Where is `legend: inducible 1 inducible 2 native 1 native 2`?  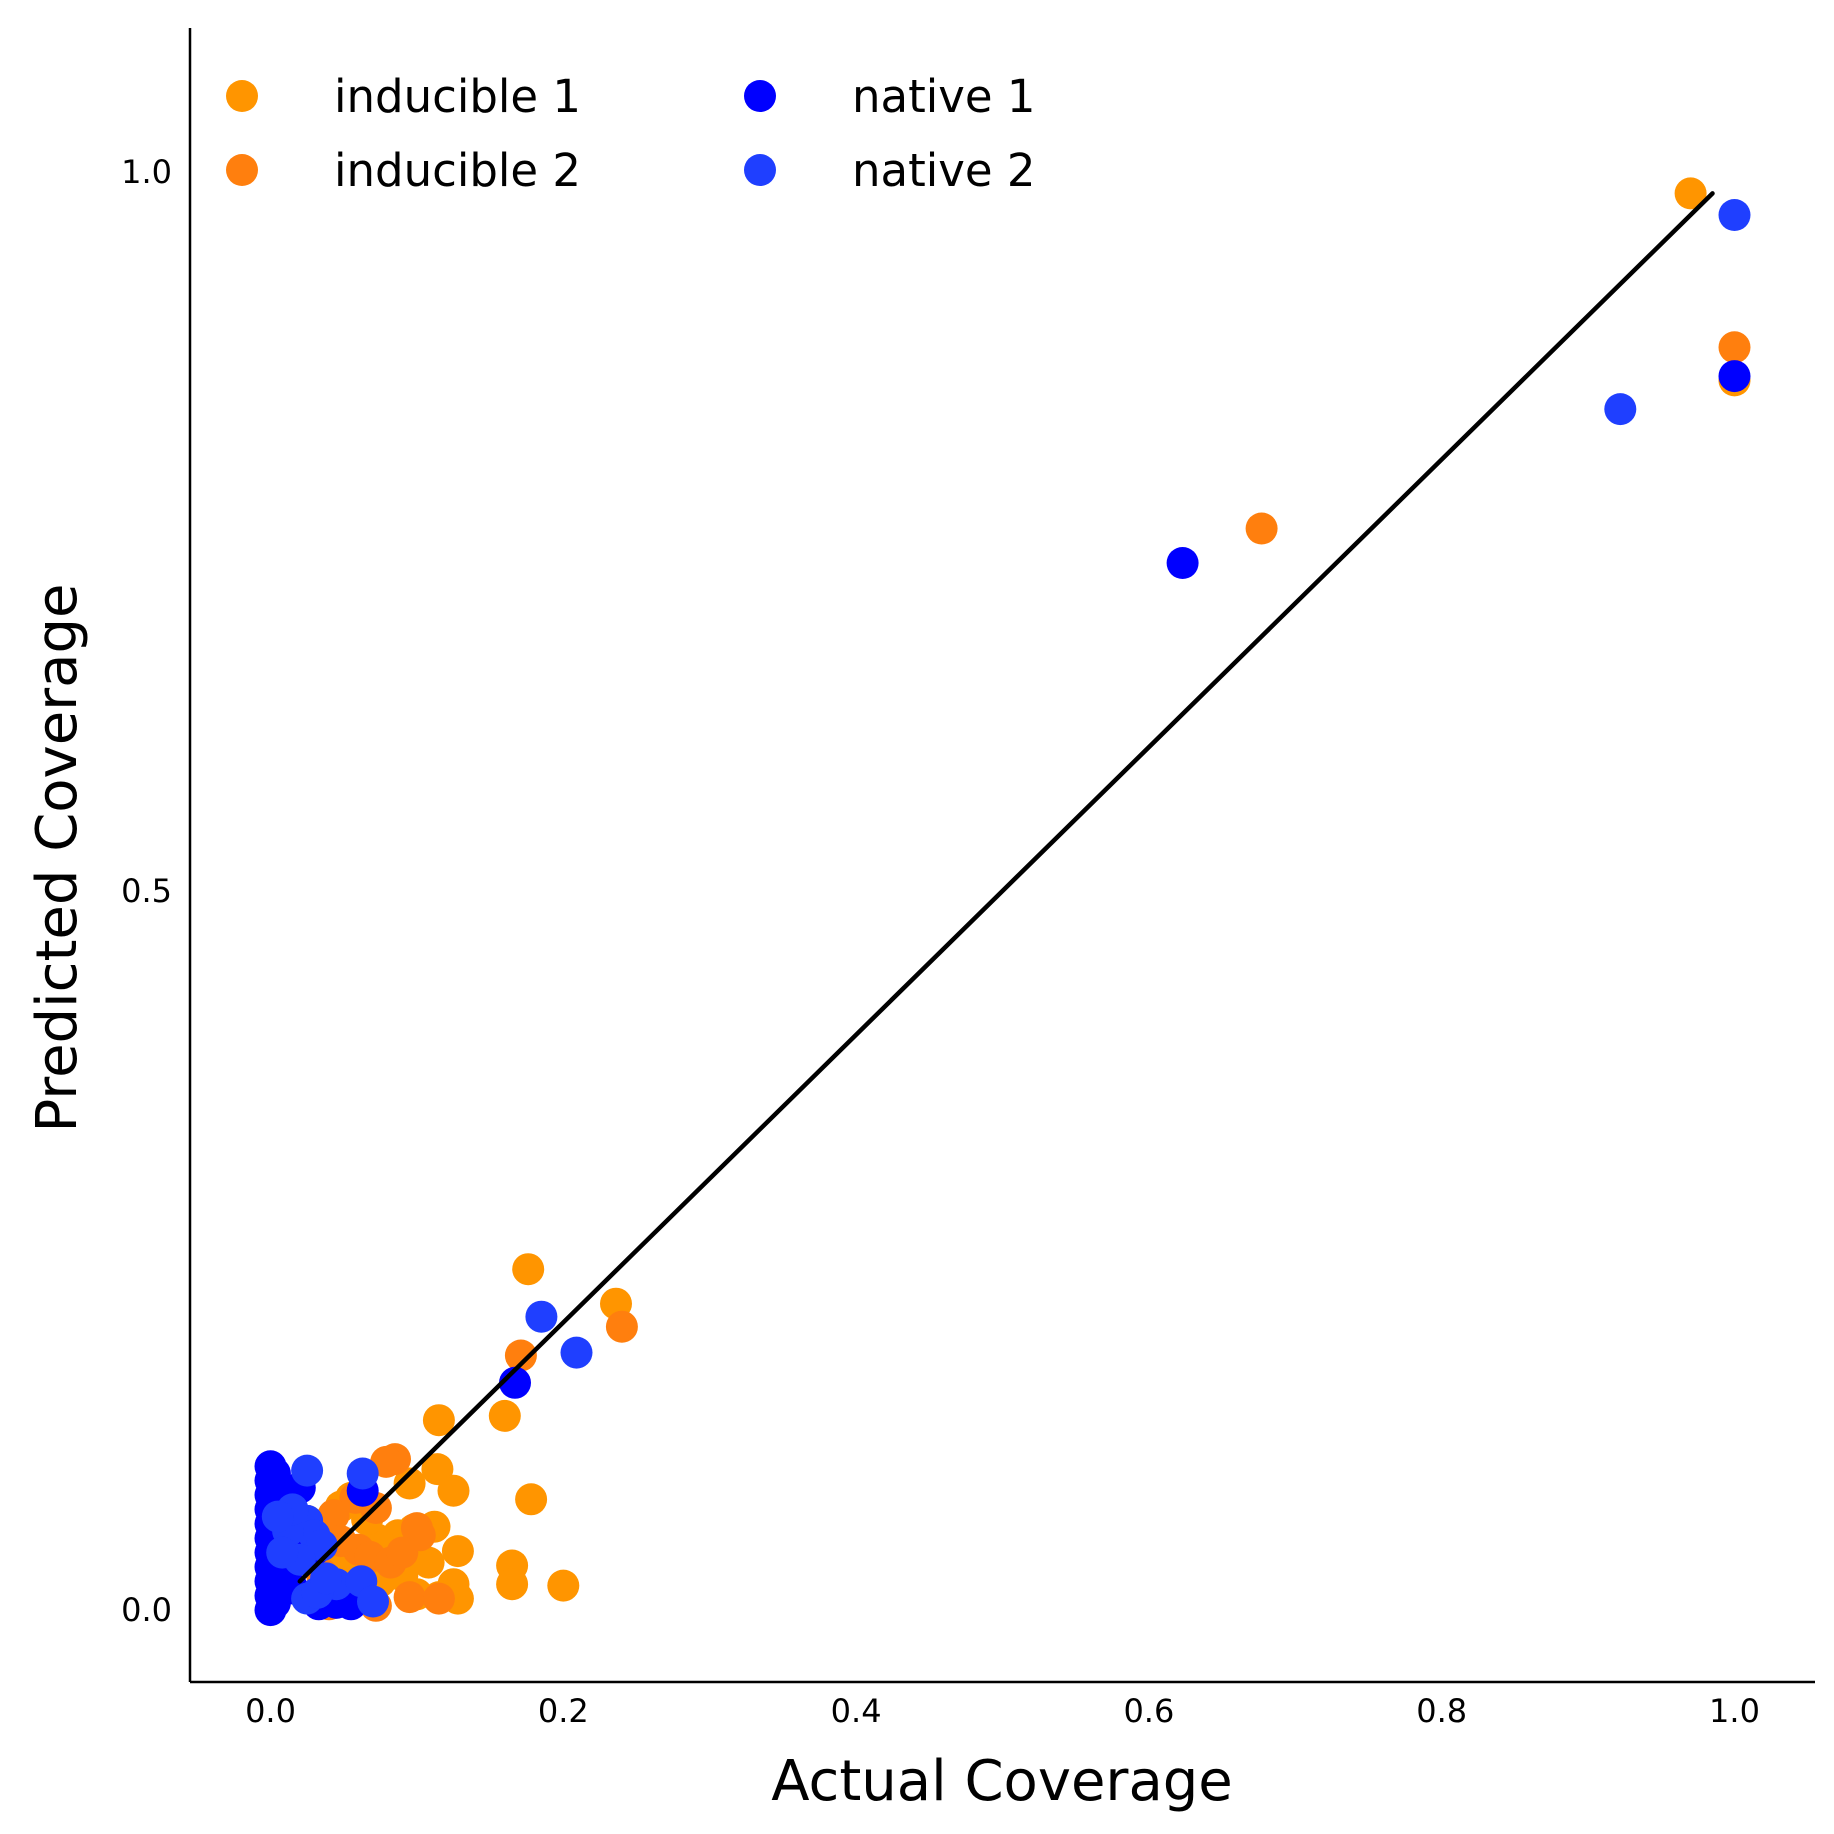
legend: inducible 1 inducible 2 native 1 native 2 is located at coordinates (631, 133).